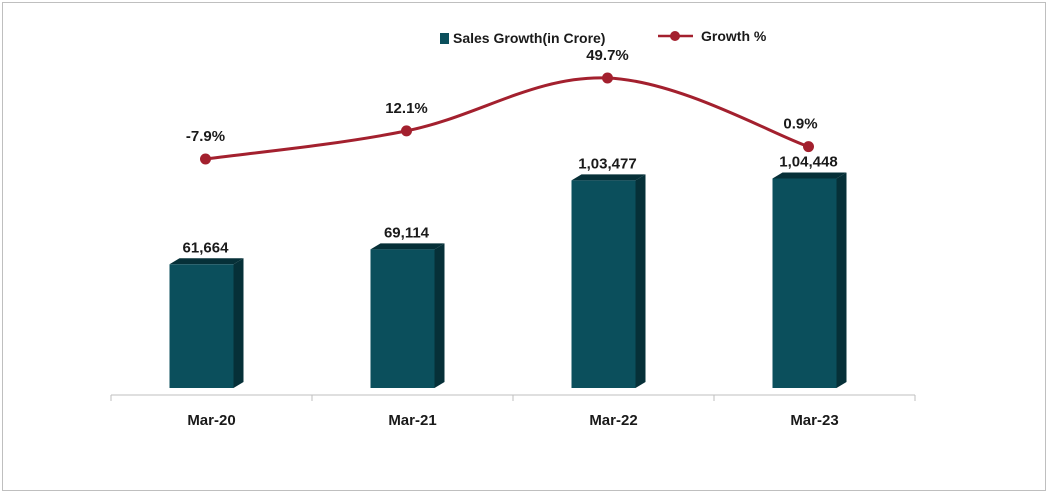  I want to click on x-tick-label: Mar-23, so click(814, 420).